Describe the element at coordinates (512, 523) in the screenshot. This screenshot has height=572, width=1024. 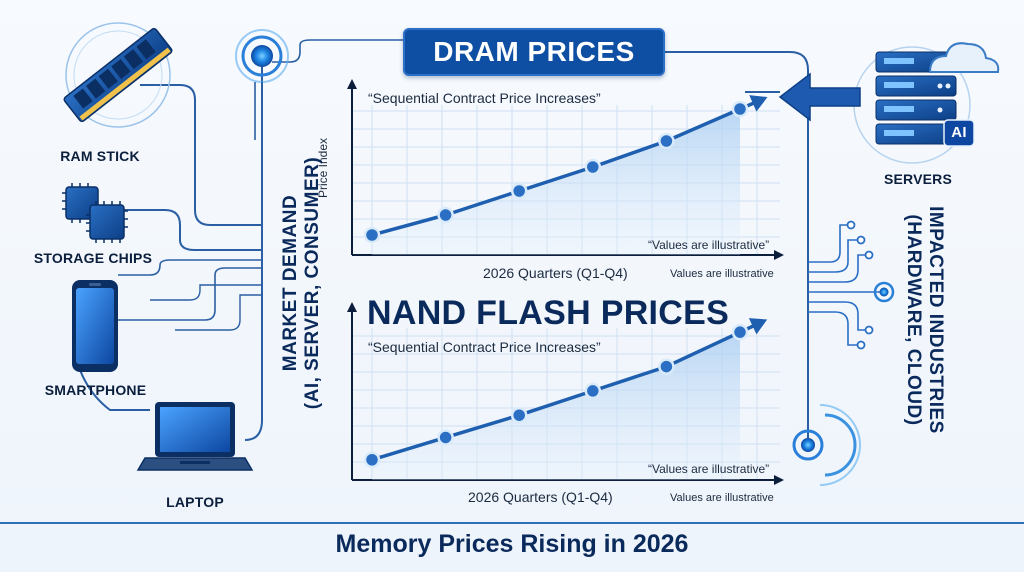
I see `footer-divider` at that location.